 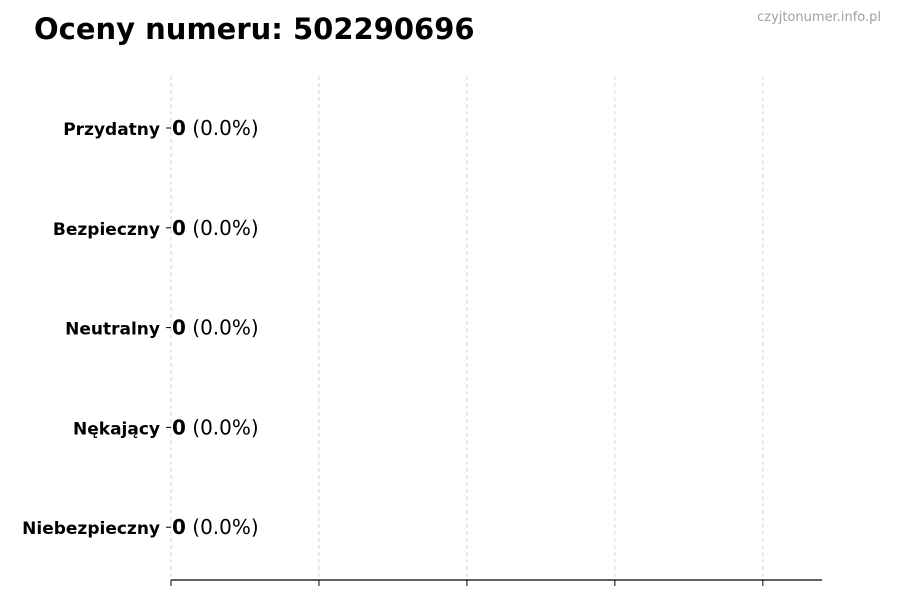 What do you see at coordinates (111, 130) in the screenshot?
I see `category-label: Przydatny` at bounding box center [111, 130].